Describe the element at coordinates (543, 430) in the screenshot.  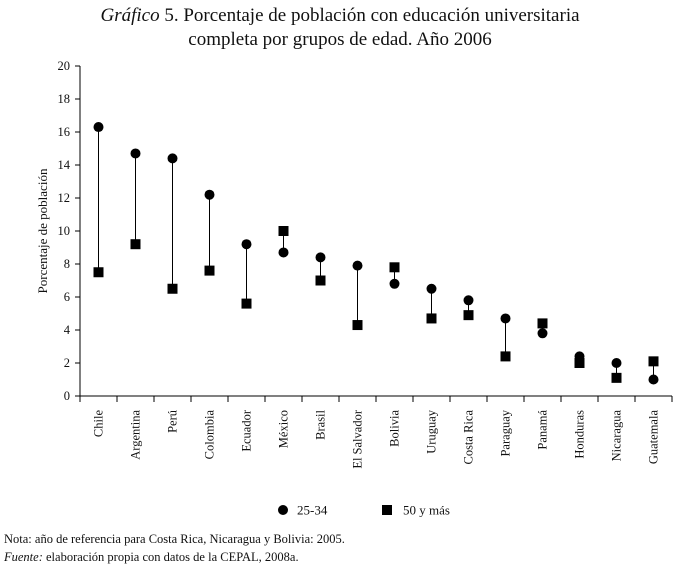
I see `category-label: Panamá` at that location.